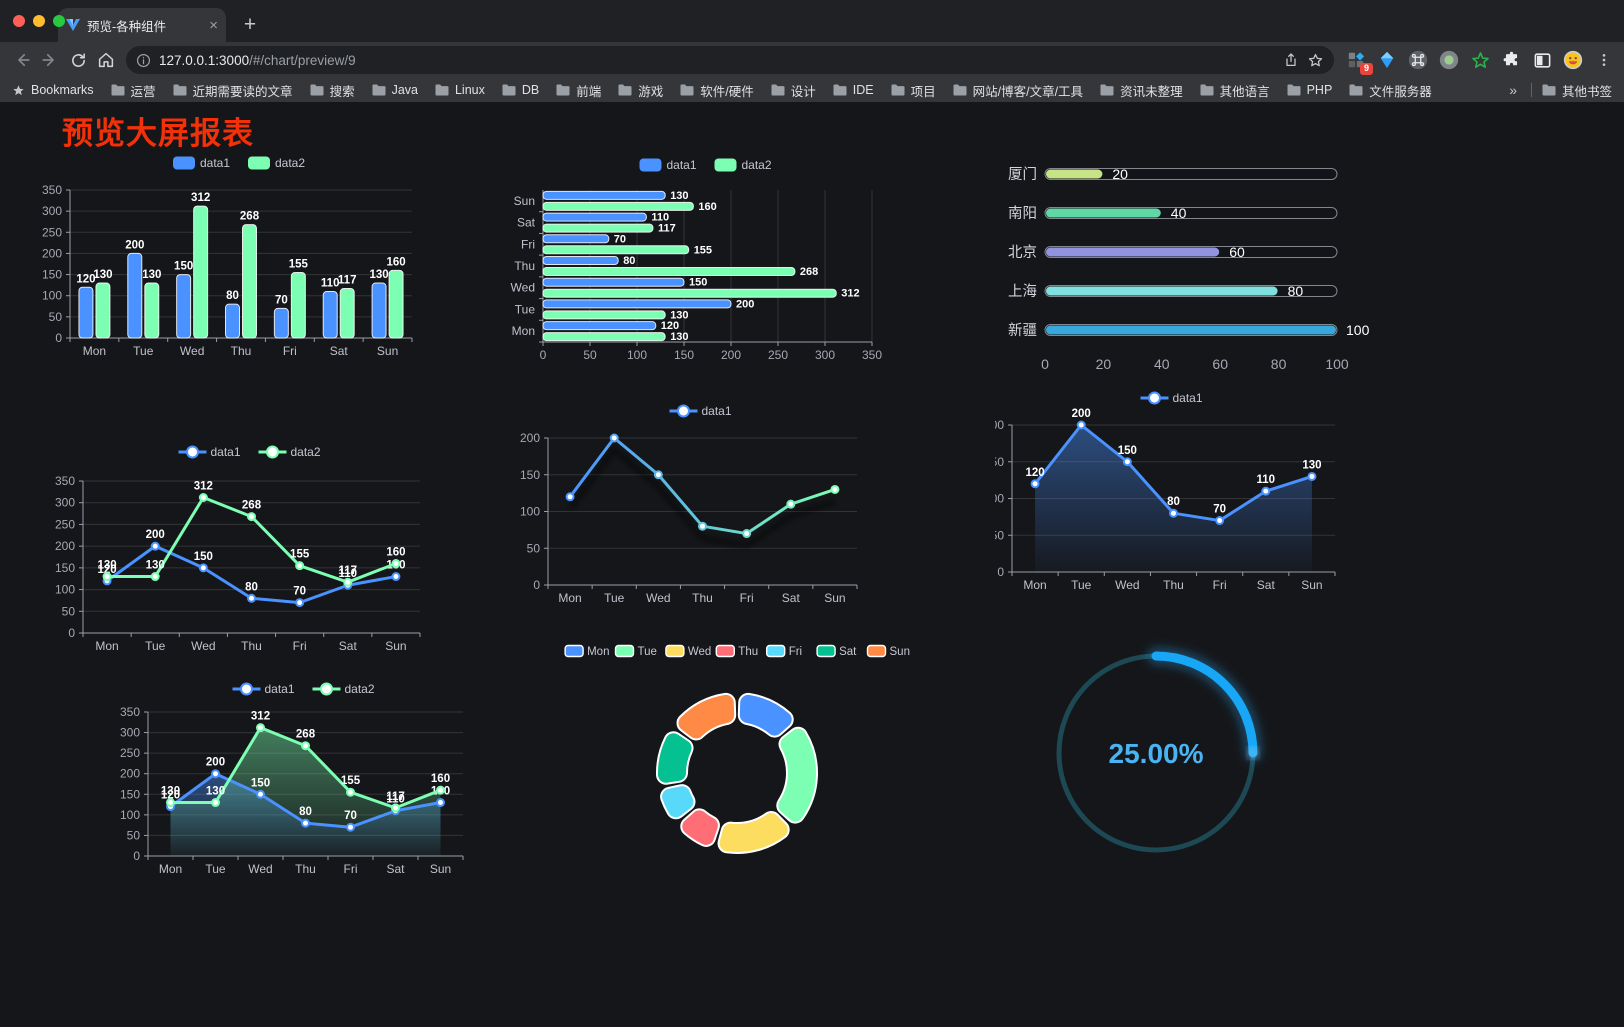  I want to click on site-info-icon, so click(143, 60).